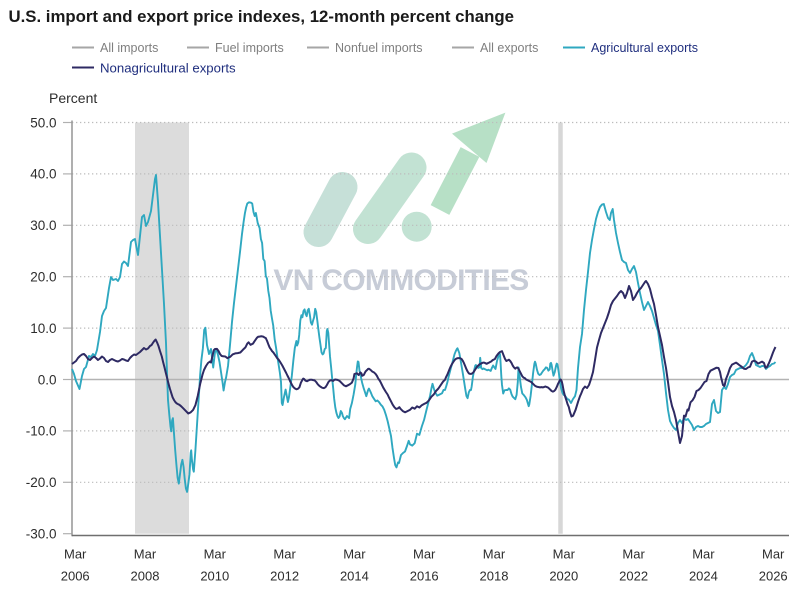  Describe the element at coordinates (41, 482) in the screenshot. I see `svg-text: -20.0` at that location.